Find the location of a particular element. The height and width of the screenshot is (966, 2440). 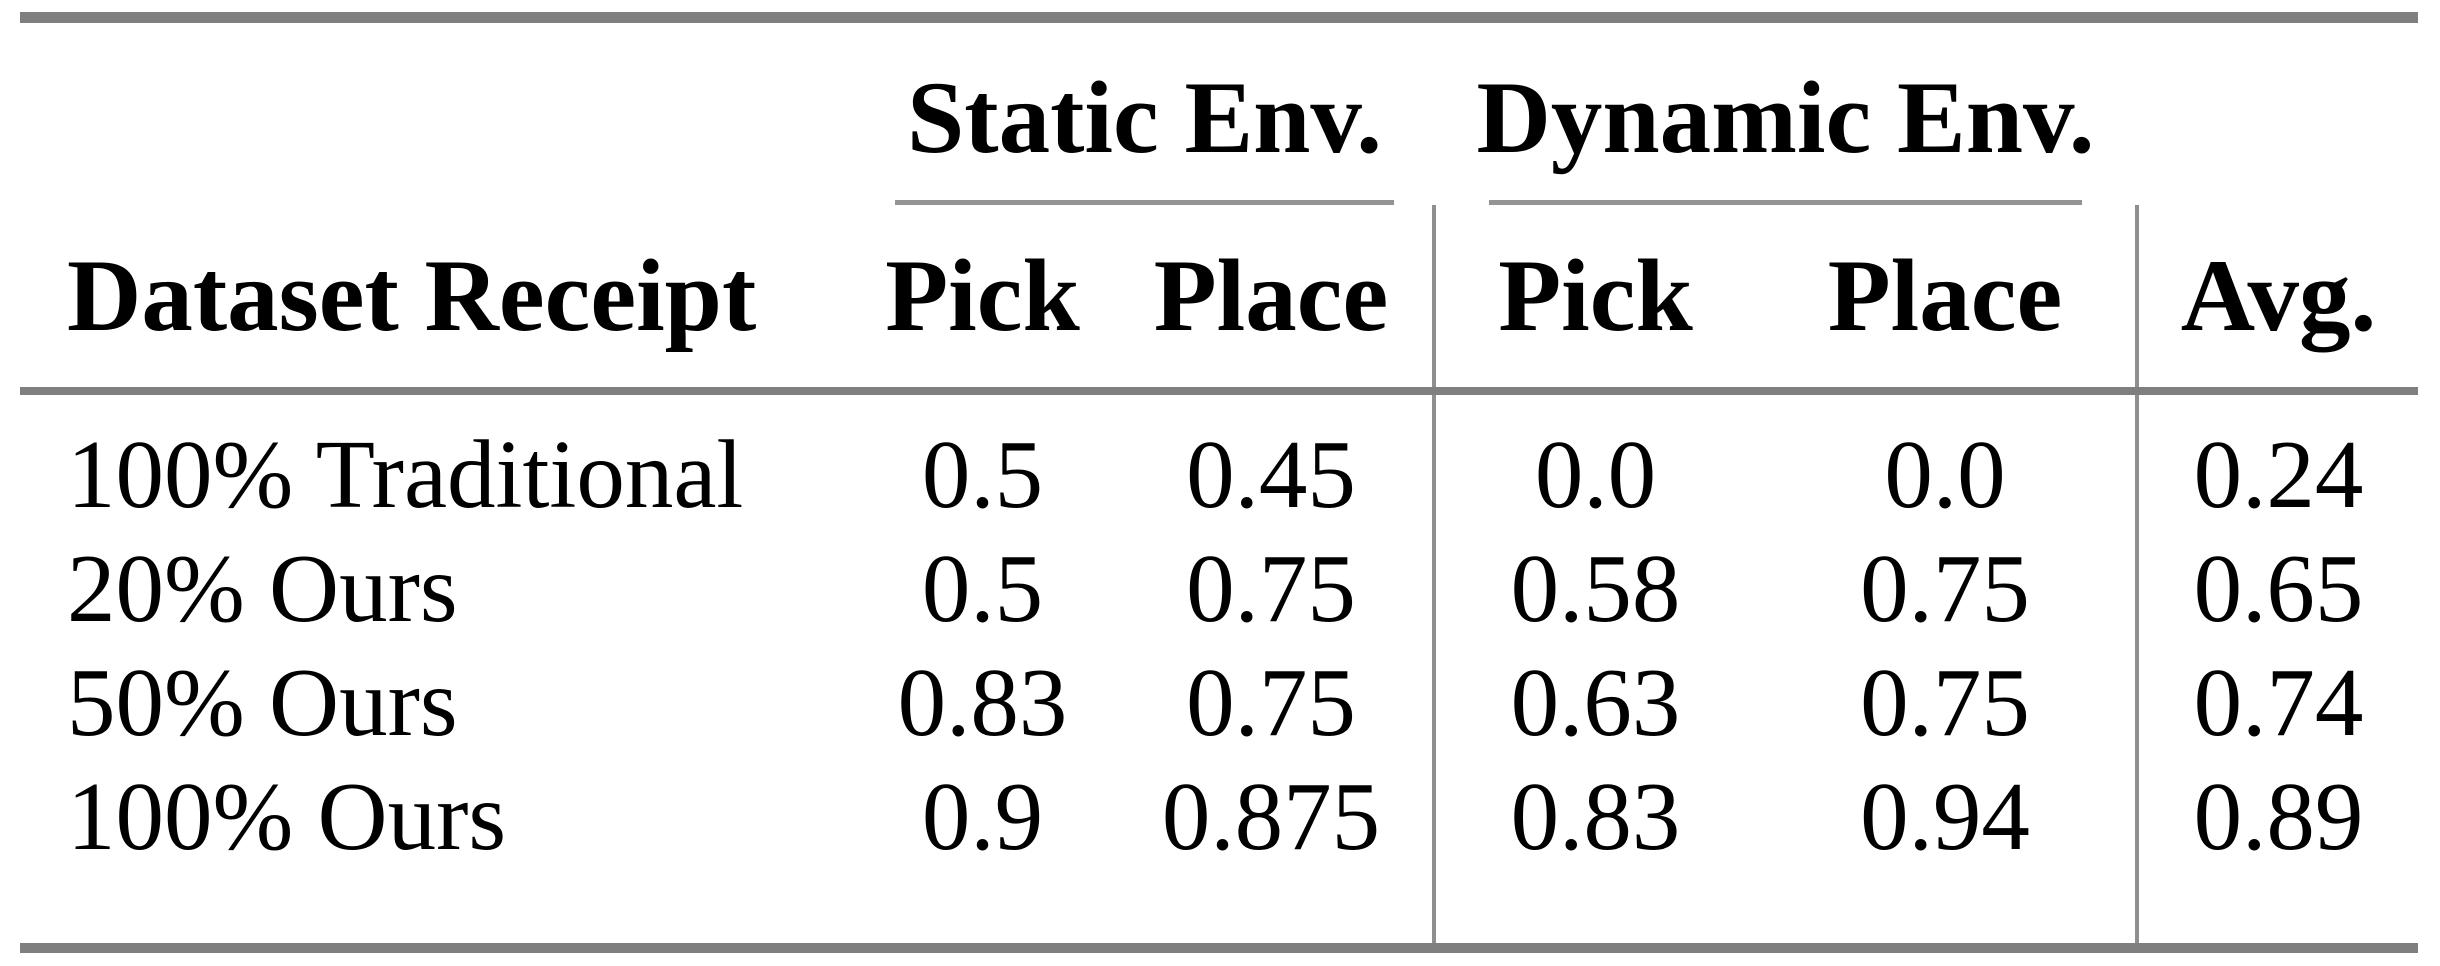

cell-avg: 0.24 is located at coordinates (2278, 474).